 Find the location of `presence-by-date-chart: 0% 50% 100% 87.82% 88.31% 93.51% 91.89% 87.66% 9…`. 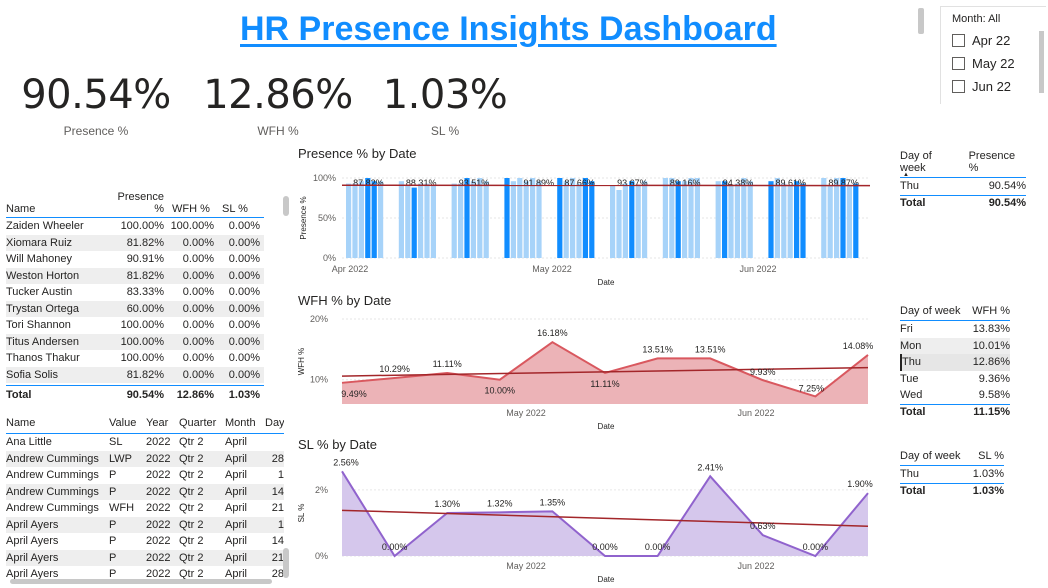

presence-by-date-chart: 0% 50% 100% 87.82% 88.31% 93.51% 91.89% 87.66% 9… is located at coordinates (588, 229).